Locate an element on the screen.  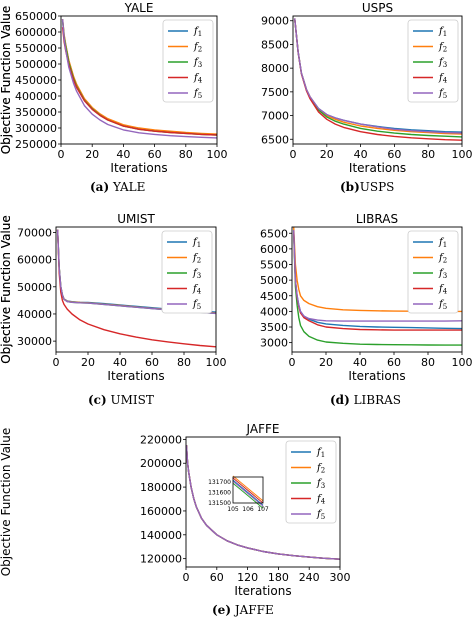
y-tick-label: 4500 is located at coordinates (274, 296).